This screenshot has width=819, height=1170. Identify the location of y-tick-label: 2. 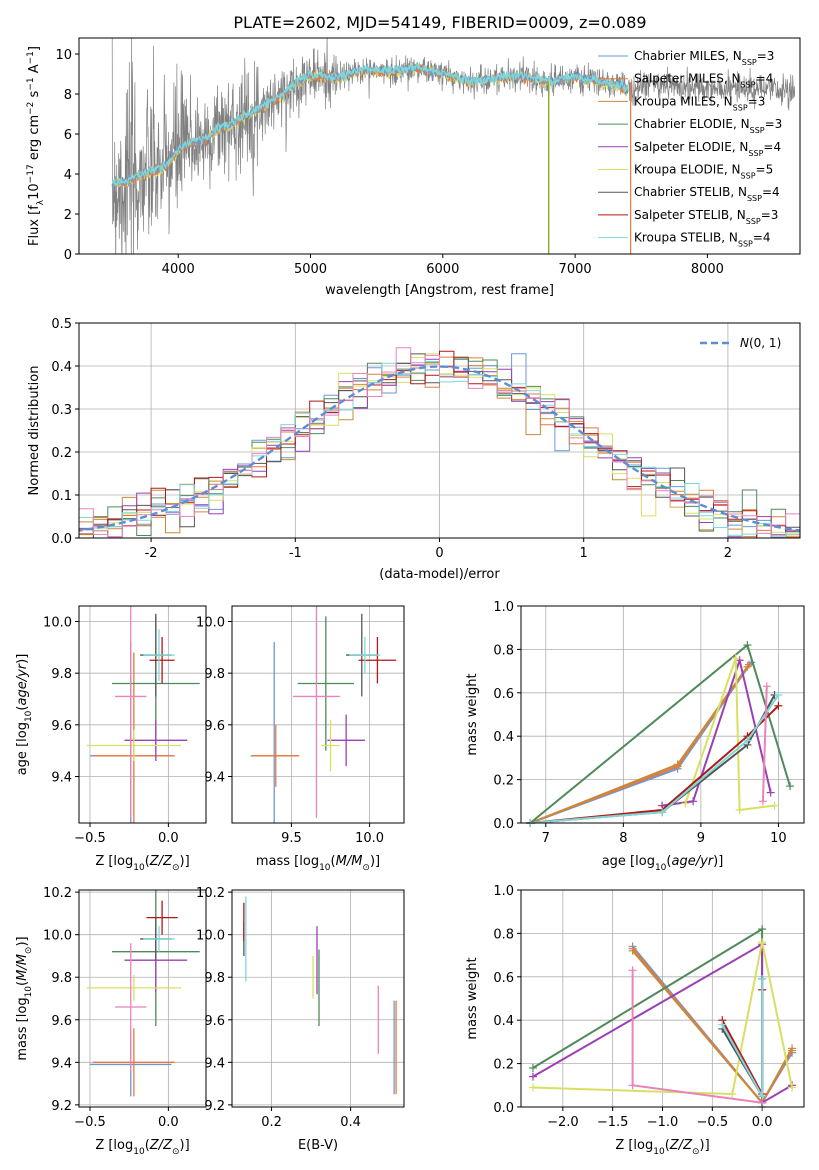
(68, 215).